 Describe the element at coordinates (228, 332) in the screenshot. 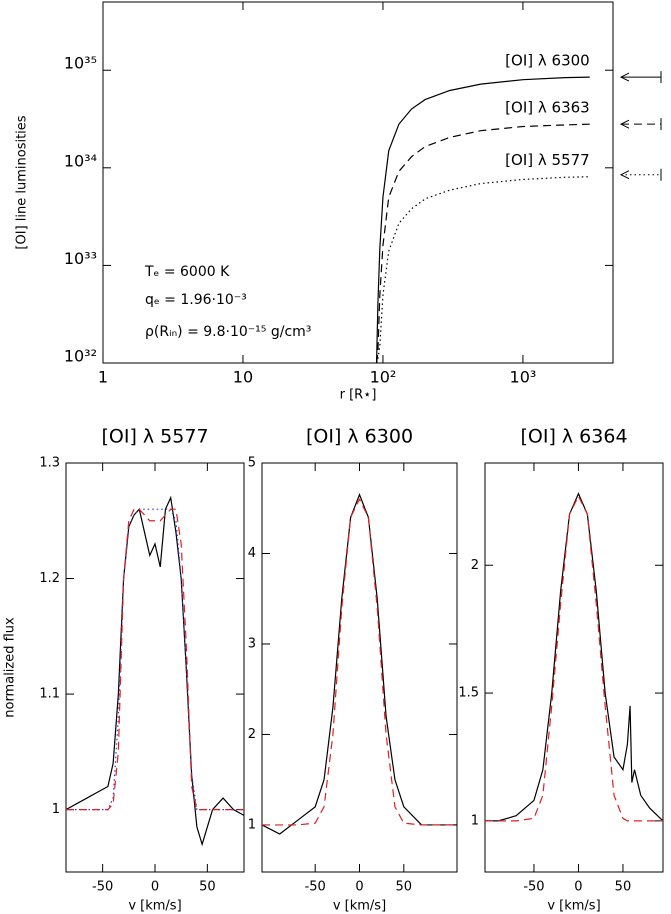

I see `annotation: ρ(Rᵢₙ) = 9.8·10⁻¹⁵ g/cm³` at that location.